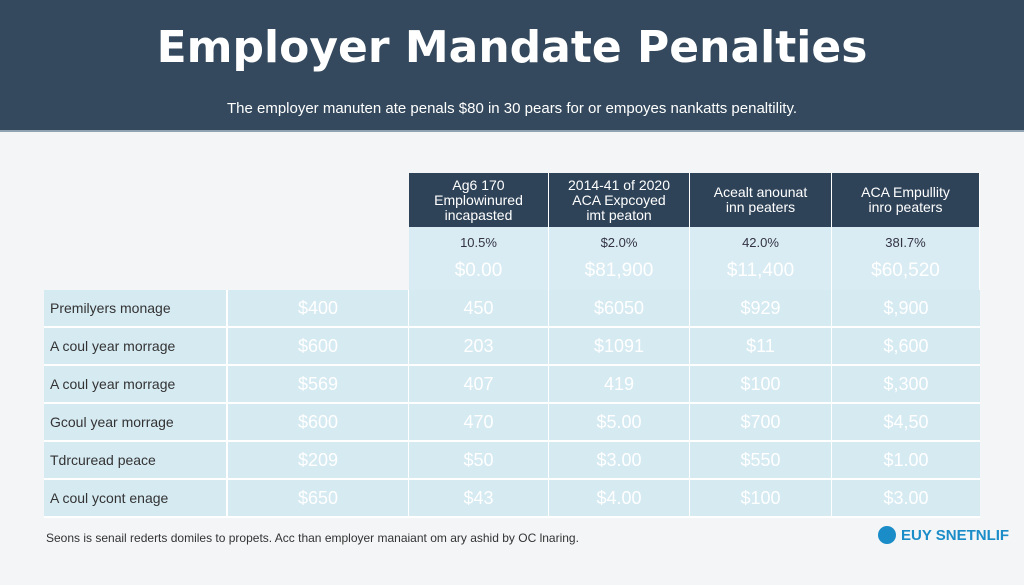 This screenshot has height=585, width=1024. What do you see at coordinates (479, 422) in the screenshot?
I see `table-cell: 470` at bounding box center [479, 422].